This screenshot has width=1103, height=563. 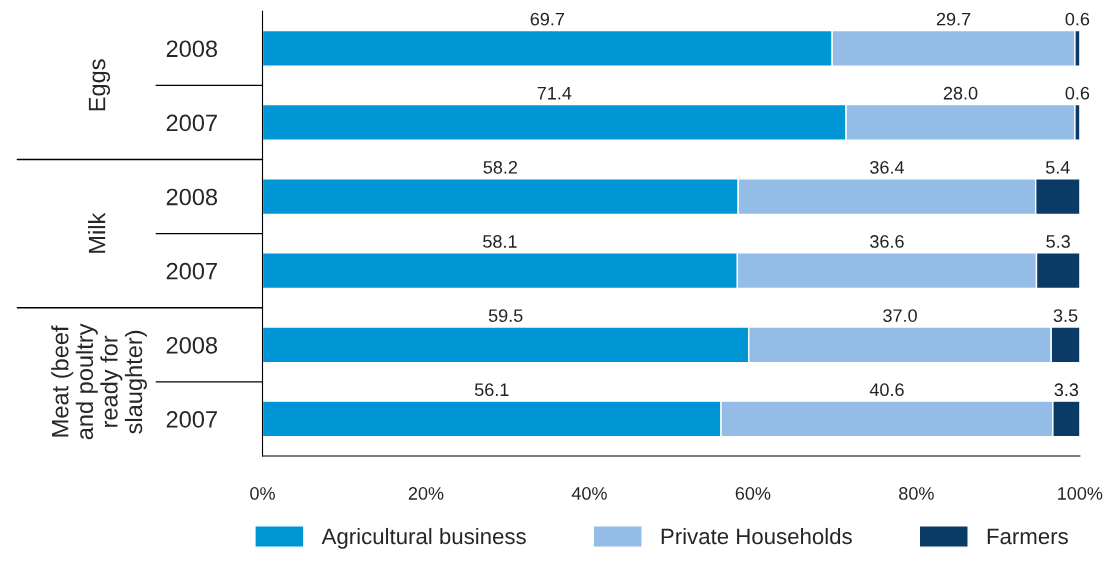 I want to click on data-label: 71.4, so click(x=554, y=93).